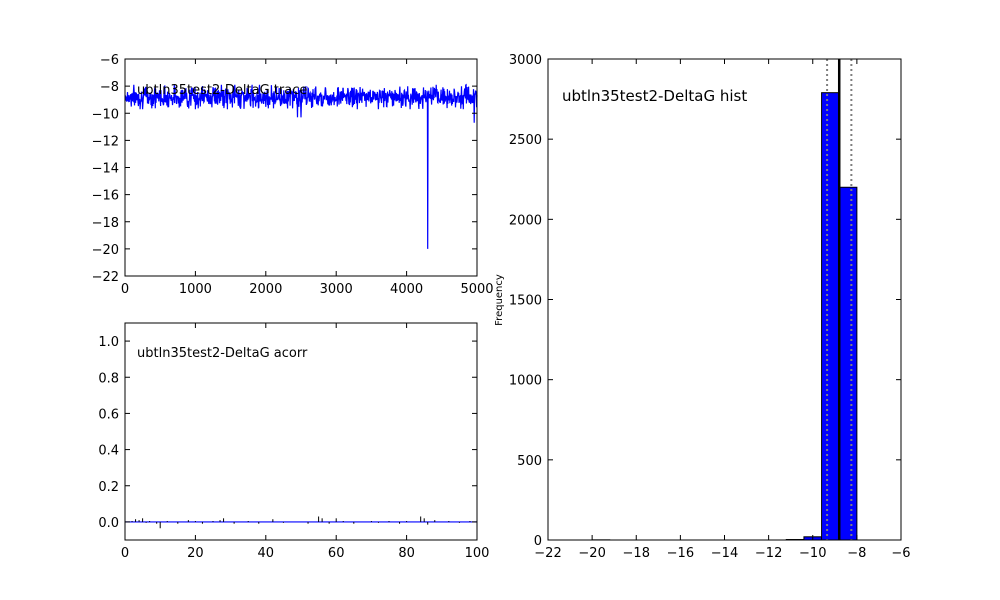 The image size is (1000, 600). Describe the element at coordinates (336, 289) in the screenshot. I see `trace-xtick-label: 3000` at that location.